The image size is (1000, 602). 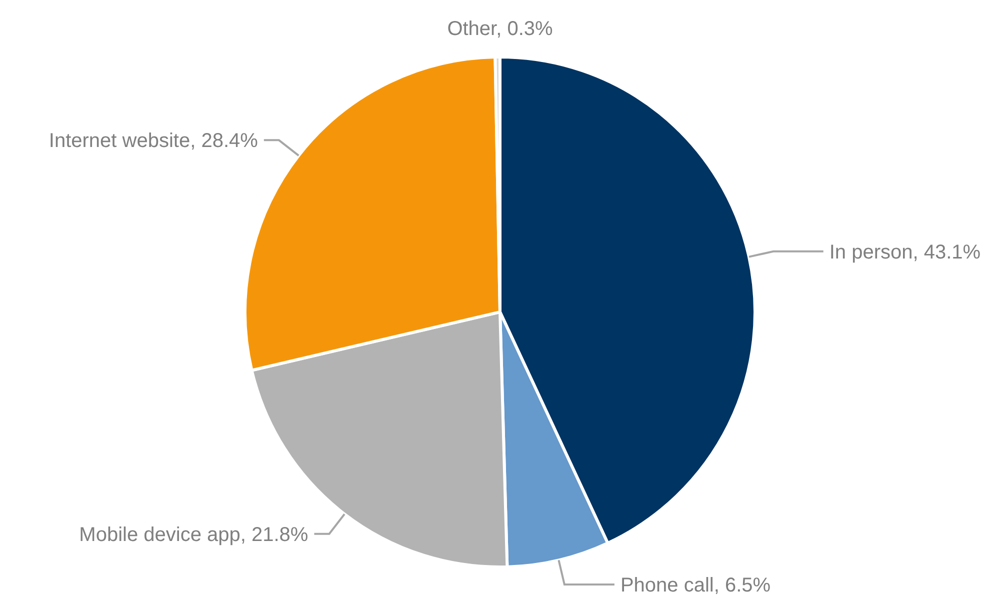 What do you see at coordinates (193, 535) in the screenshot?
I see `slice-label: Mobile device app, 21.8%` at bounding box center [193, 535].